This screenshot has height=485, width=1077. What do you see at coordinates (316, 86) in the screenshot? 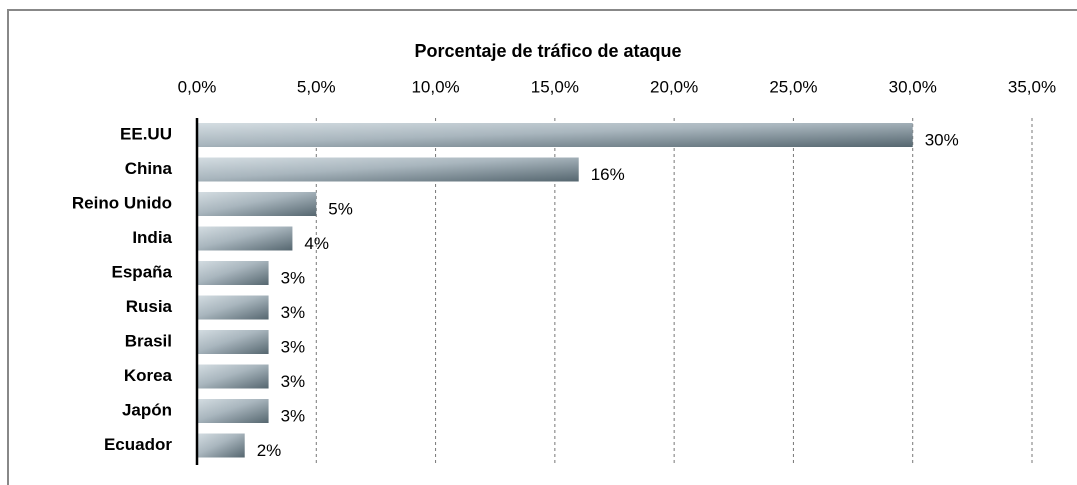
I see `x-tick-label: 5,0%` at bounding box center [316, 86].